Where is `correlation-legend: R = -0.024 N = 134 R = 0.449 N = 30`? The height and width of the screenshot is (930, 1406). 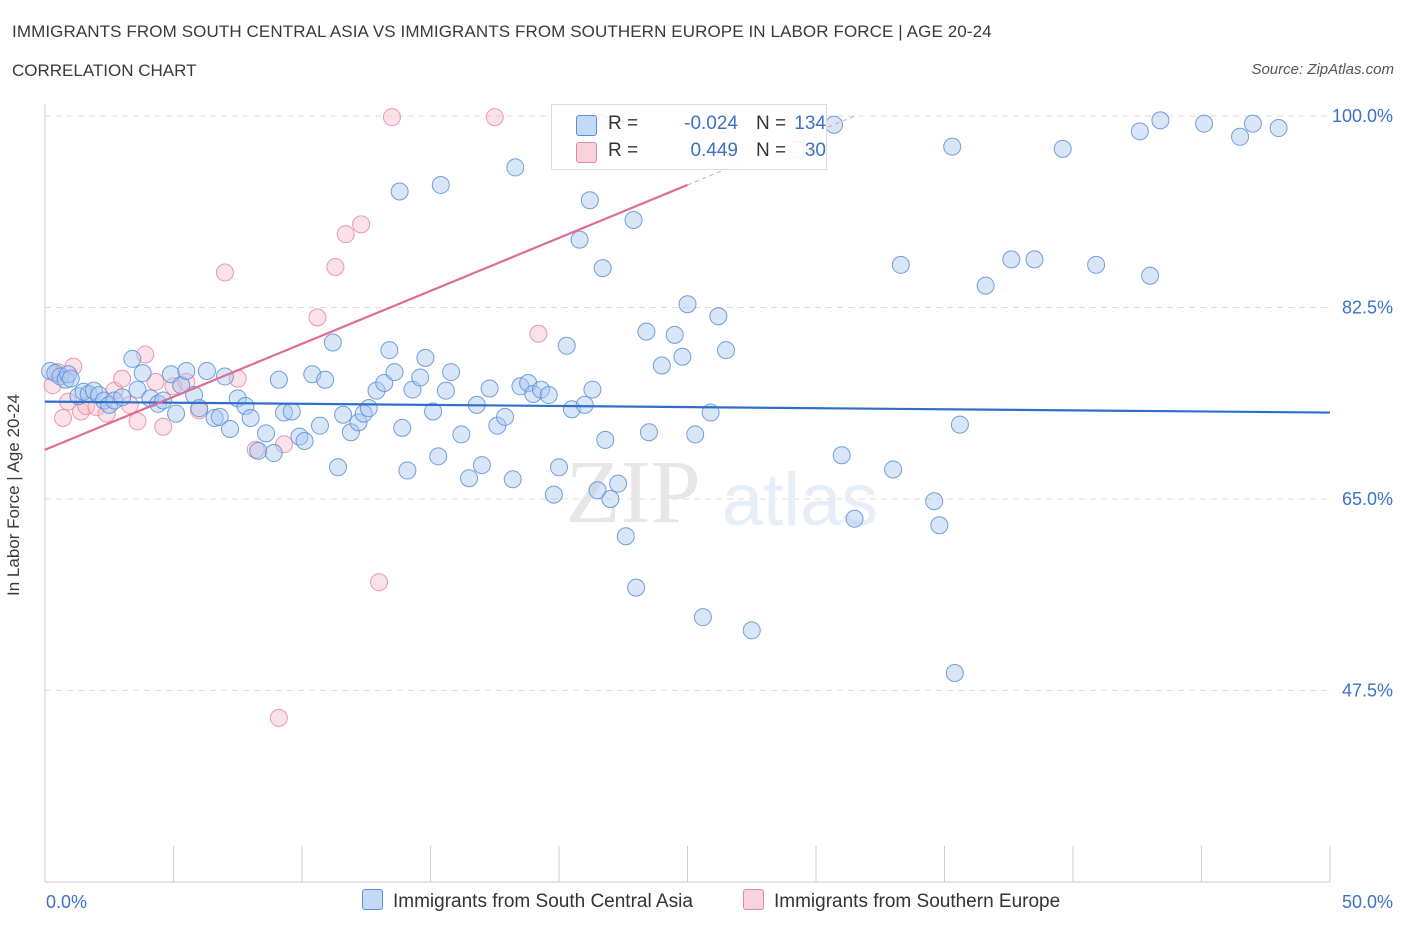 correlation-legend: R = -0.024 N = 134 R = 0.449 N = 30 is located at coordinates (689, 137).